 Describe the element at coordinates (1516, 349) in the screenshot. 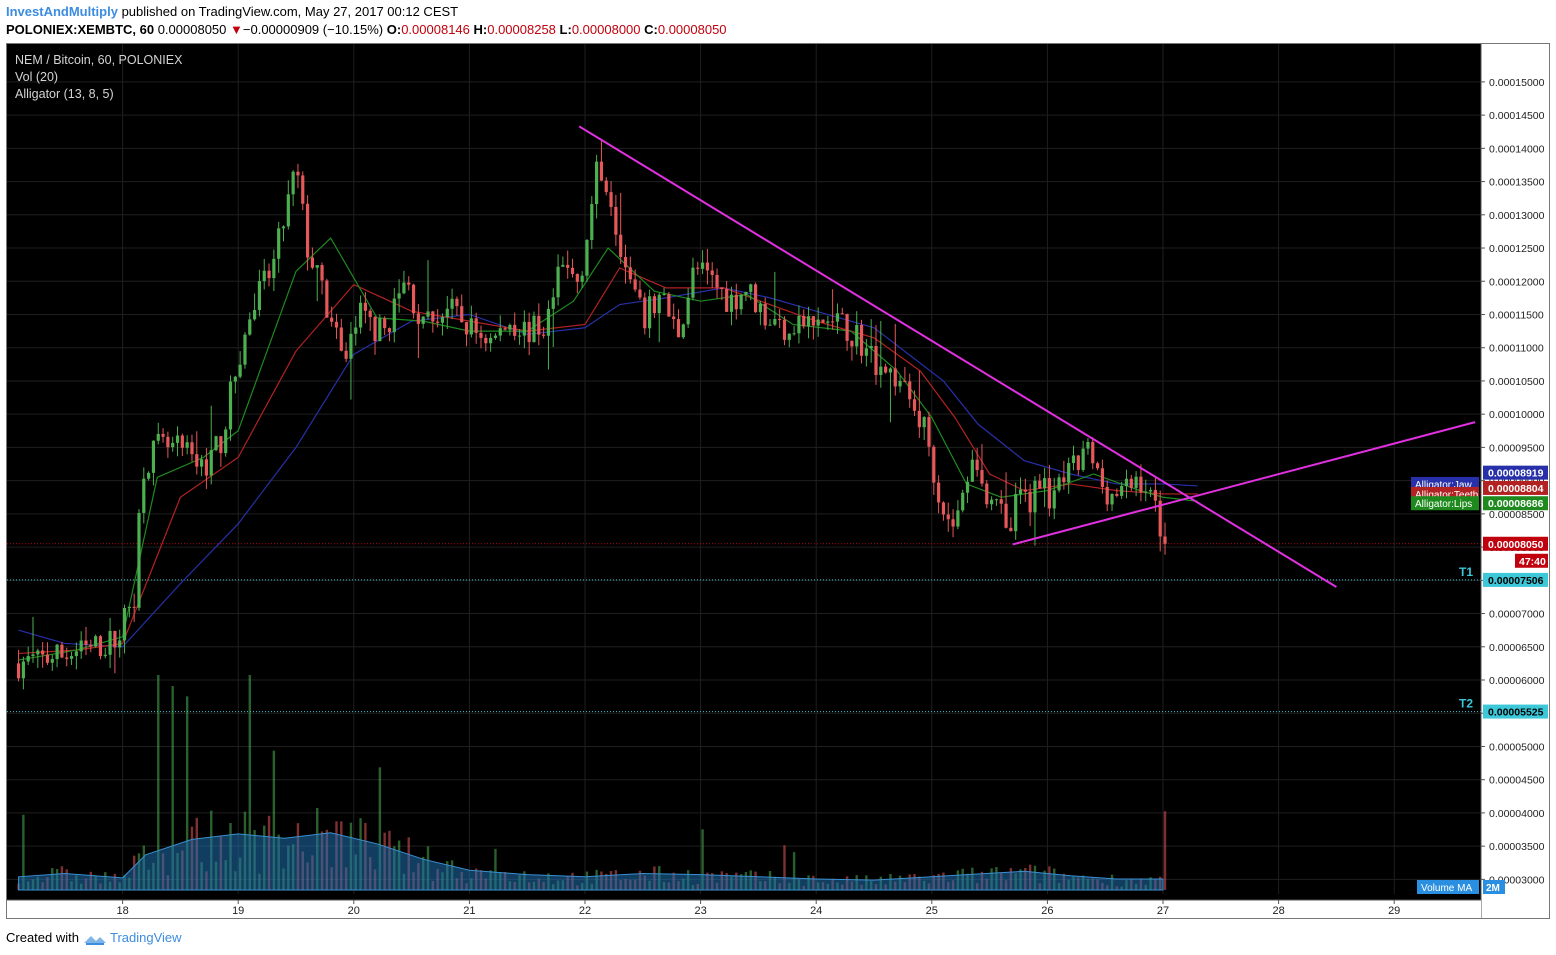

I see `y-tick-label: 0.00011000` at that location.